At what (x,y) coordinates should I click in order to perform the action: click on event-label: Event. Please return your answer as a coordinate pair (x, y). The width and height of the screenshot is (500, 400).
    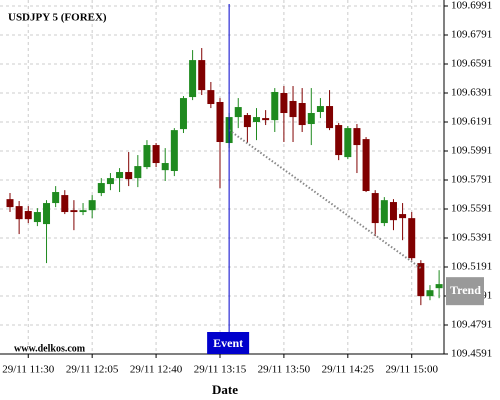
    Looking at the image, I should click on (228, 343).